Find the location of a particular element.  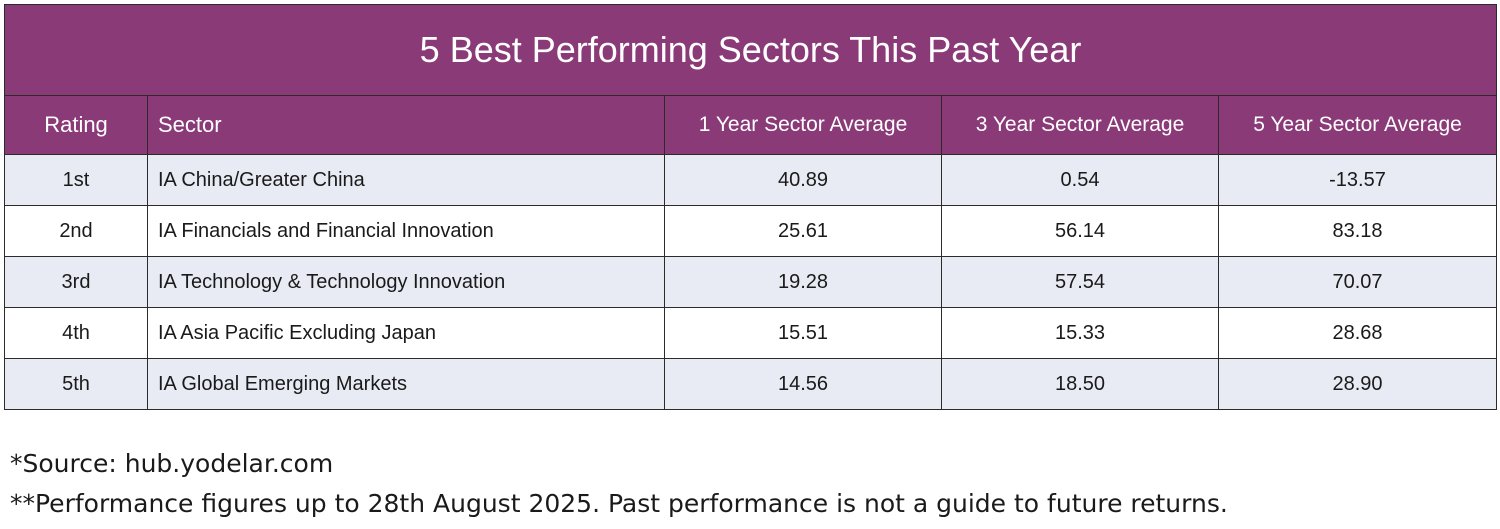

rating-cell: 5th is located at coordinates (76, 384).